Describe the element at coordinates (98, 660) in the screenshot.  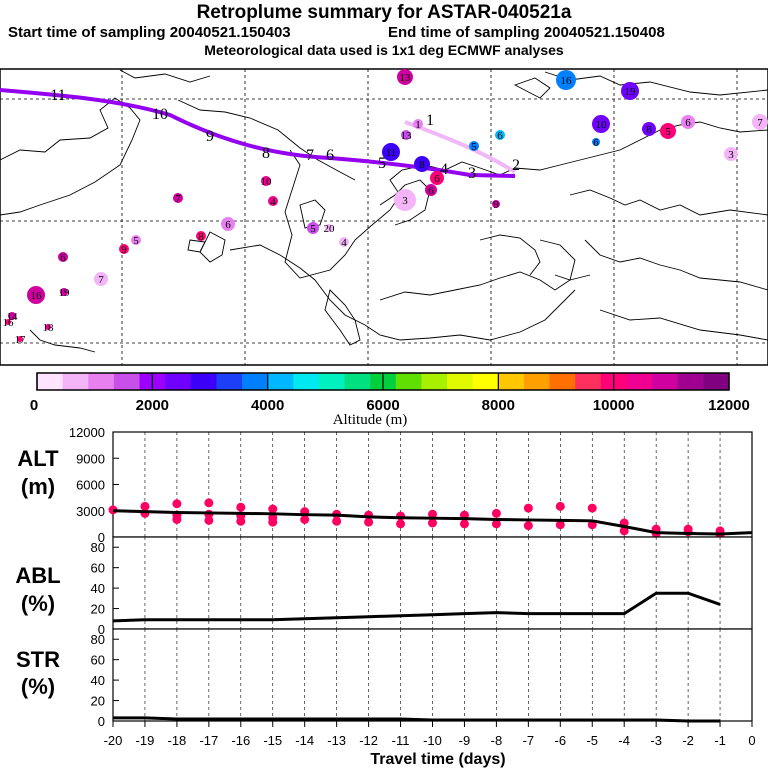
I see `y-tick-label: 60` at that location.